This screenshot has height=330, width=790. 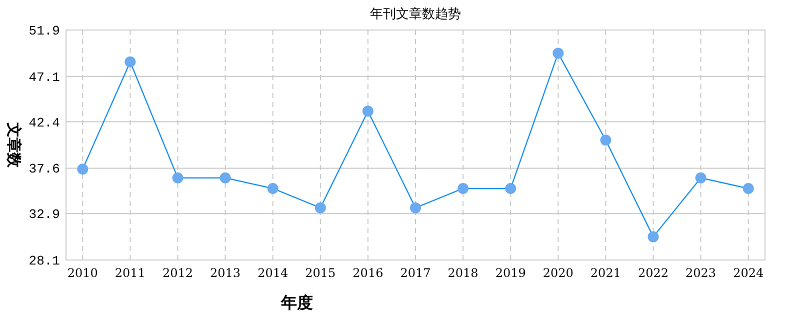 I want to click on chart-title: 年刊文章数趋势, so click(x=415, y=14).